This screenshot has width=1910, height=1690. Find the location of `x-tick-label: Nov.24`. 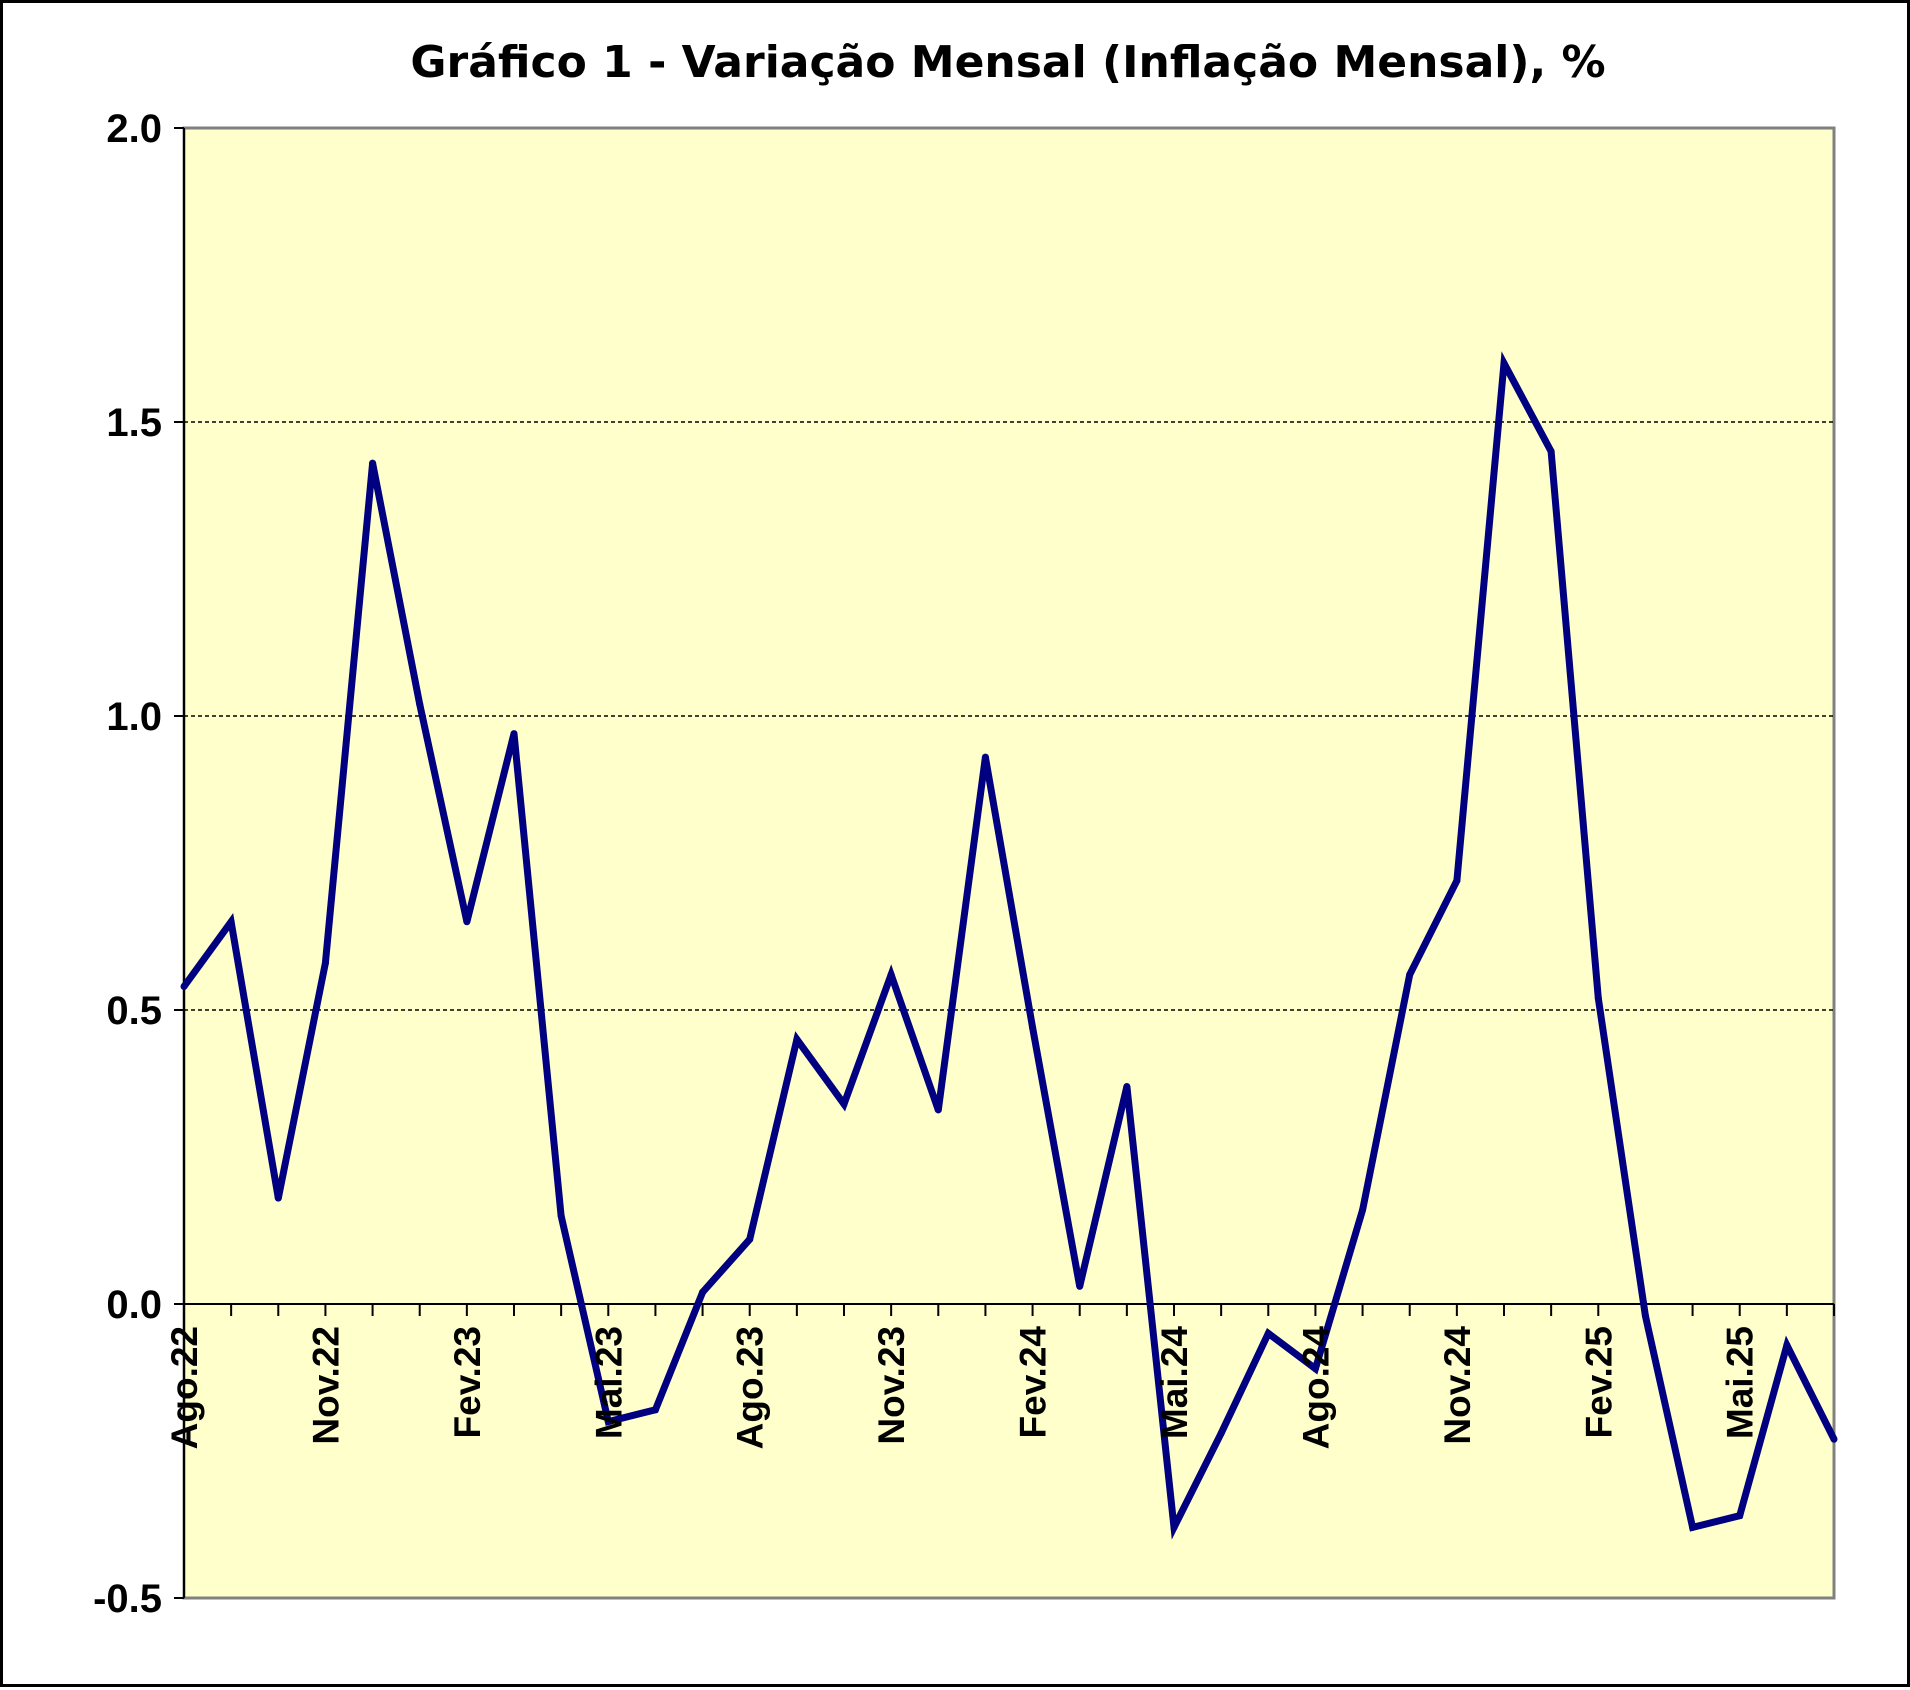

x-tick-label: Nov.24 is located at coordinates (1457, 1385).